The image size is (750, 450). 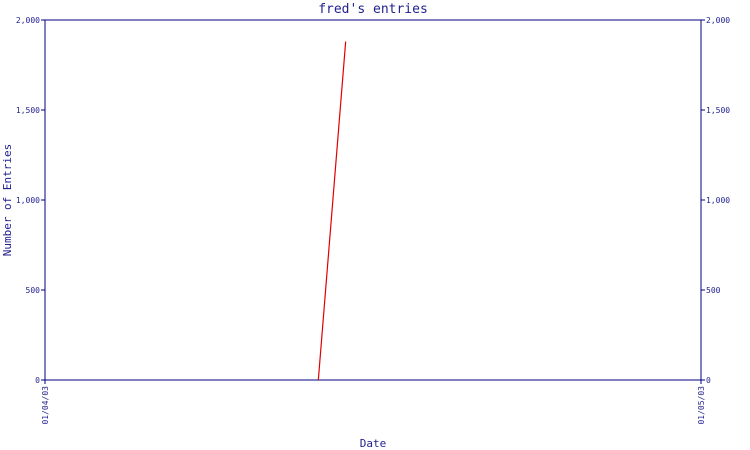 I want to click on x-tick-label: 01/04/03, so click(x=45, y=405).